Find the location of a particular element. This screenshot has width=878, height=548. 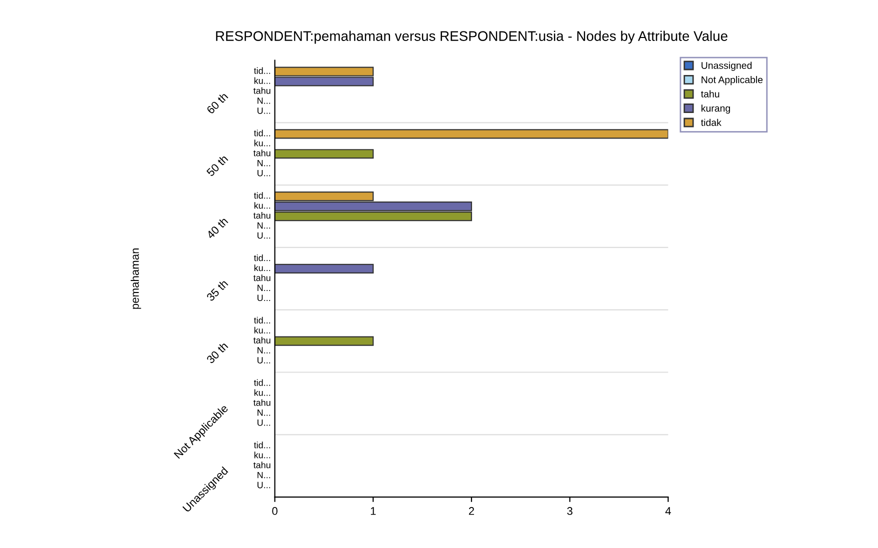

legend-label: tahu is located at coordinates (710, 94).